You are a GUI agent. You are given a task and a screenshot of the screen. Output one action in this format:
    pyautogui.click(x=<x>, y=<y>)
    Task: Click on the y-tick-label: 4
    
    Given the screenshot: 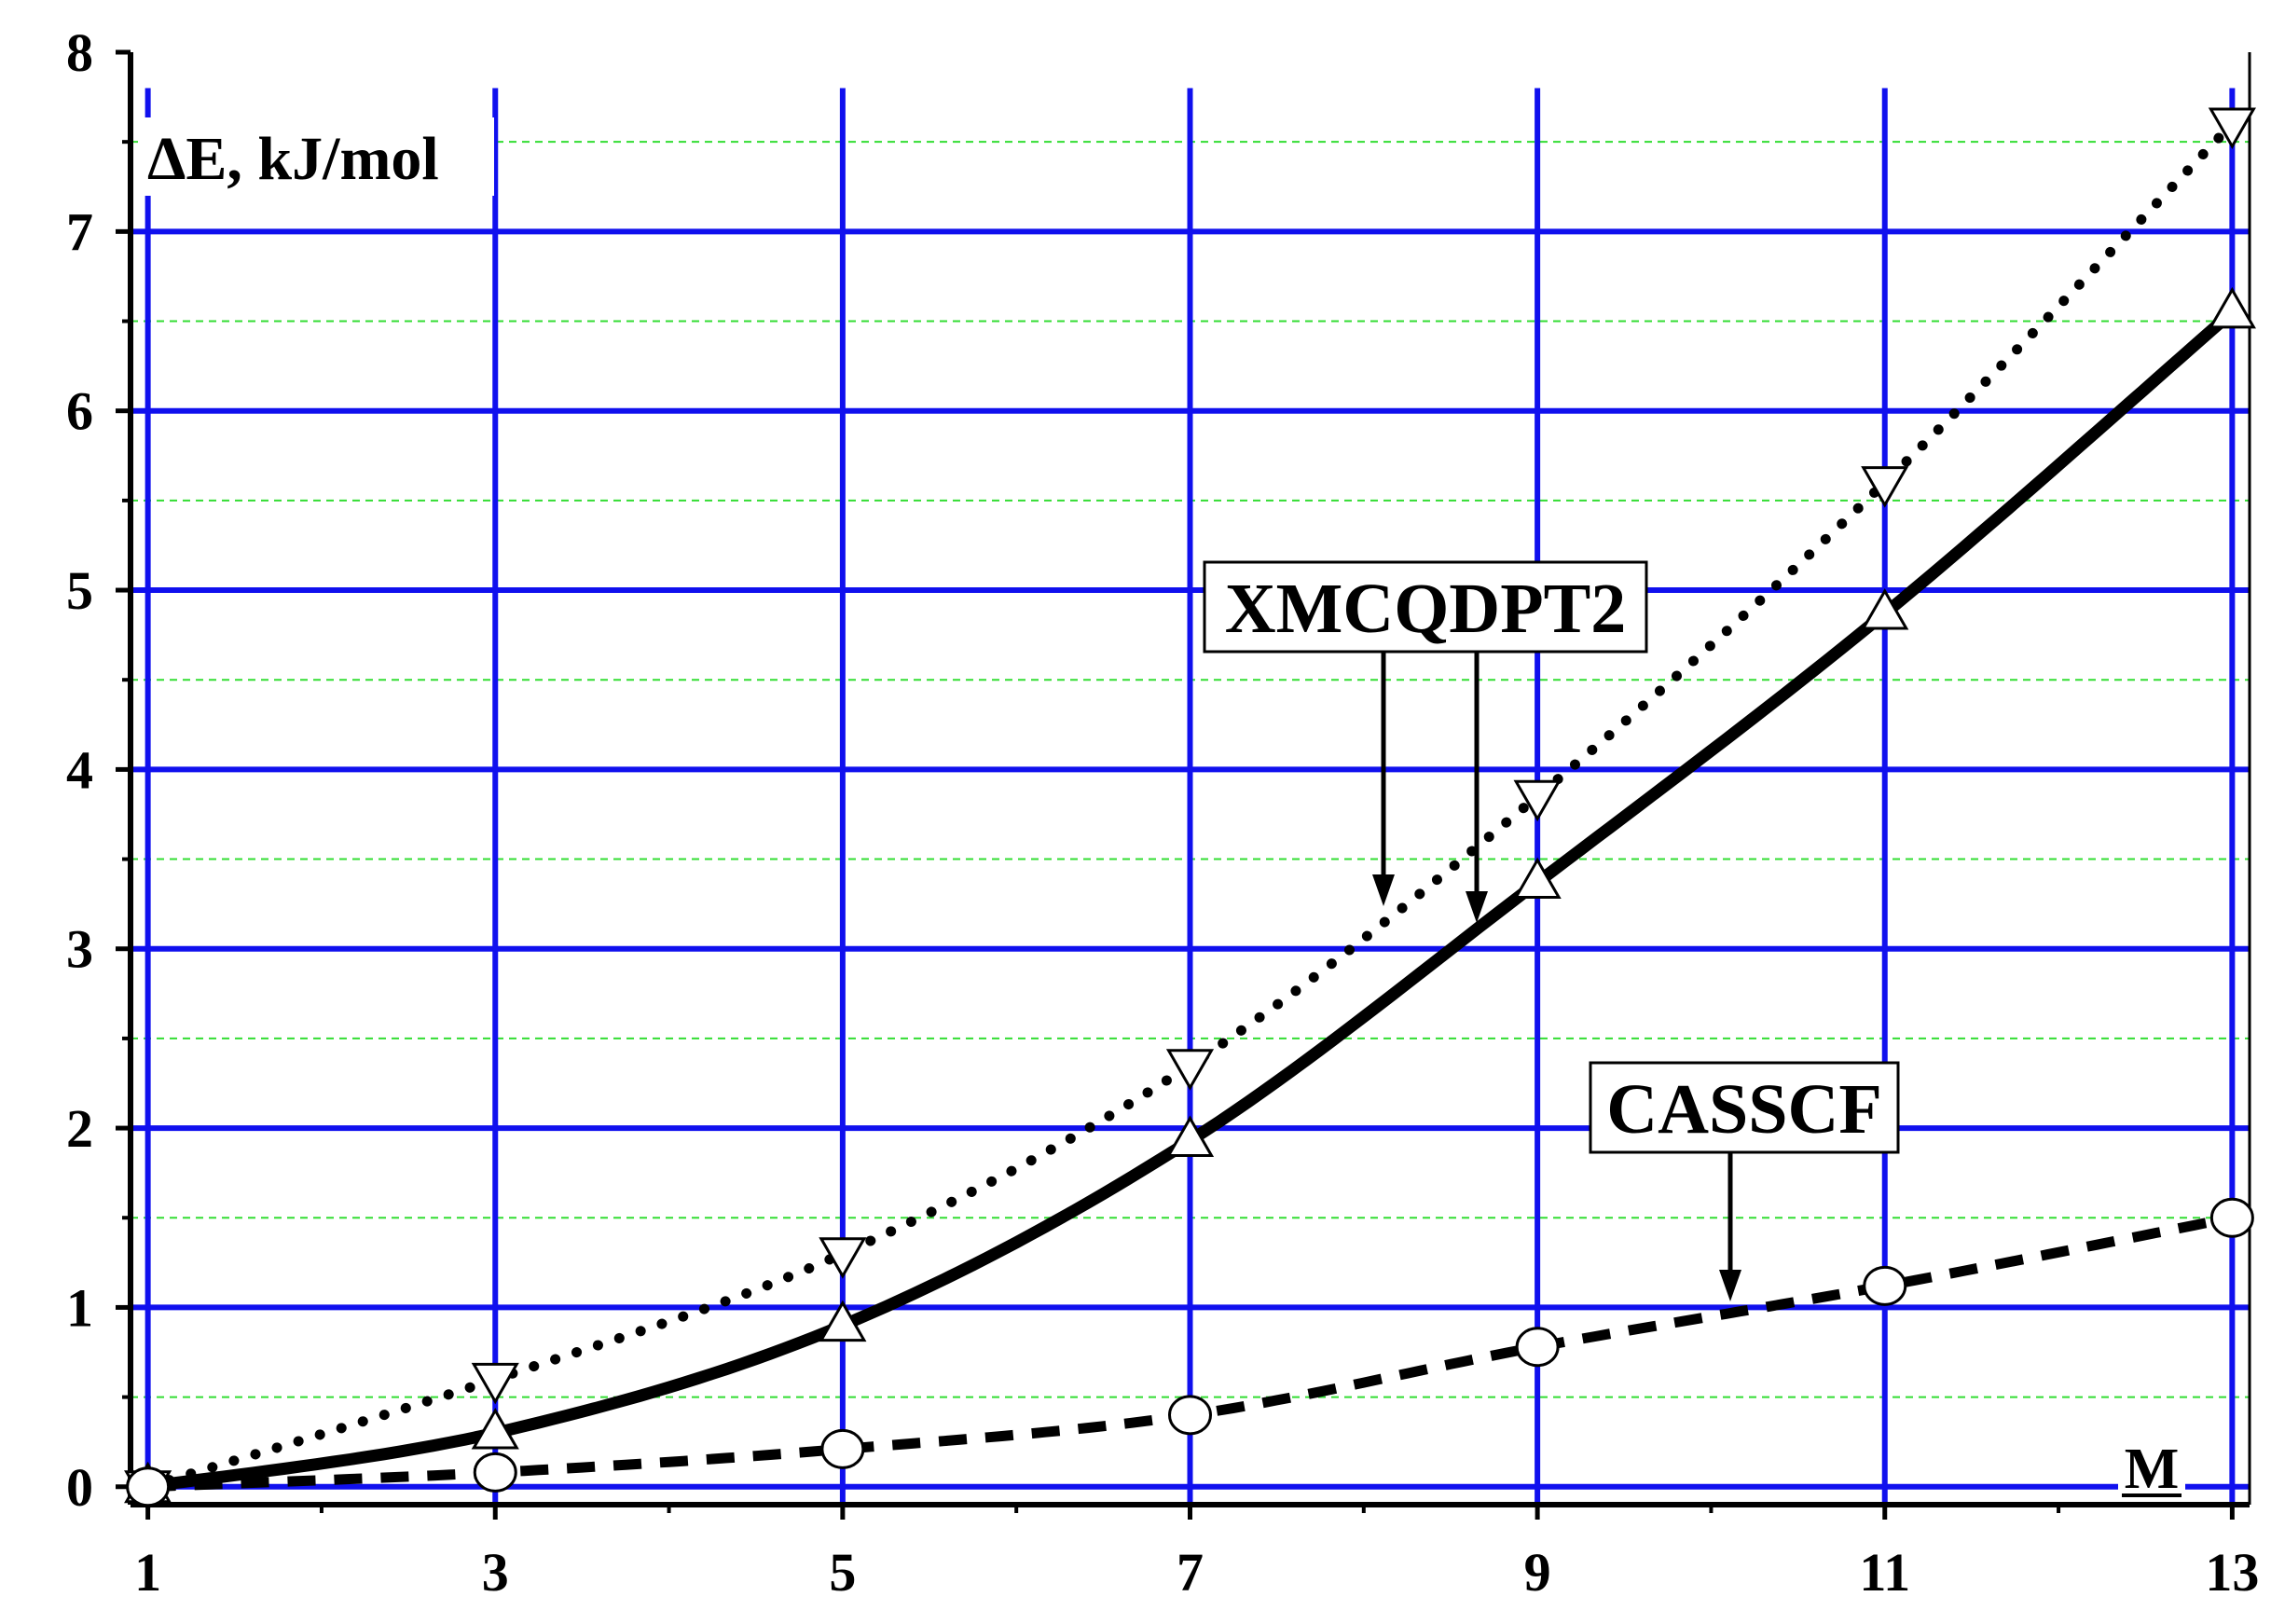 What is the action you would take?
    pyautogui.click(x=79, y=769)
    